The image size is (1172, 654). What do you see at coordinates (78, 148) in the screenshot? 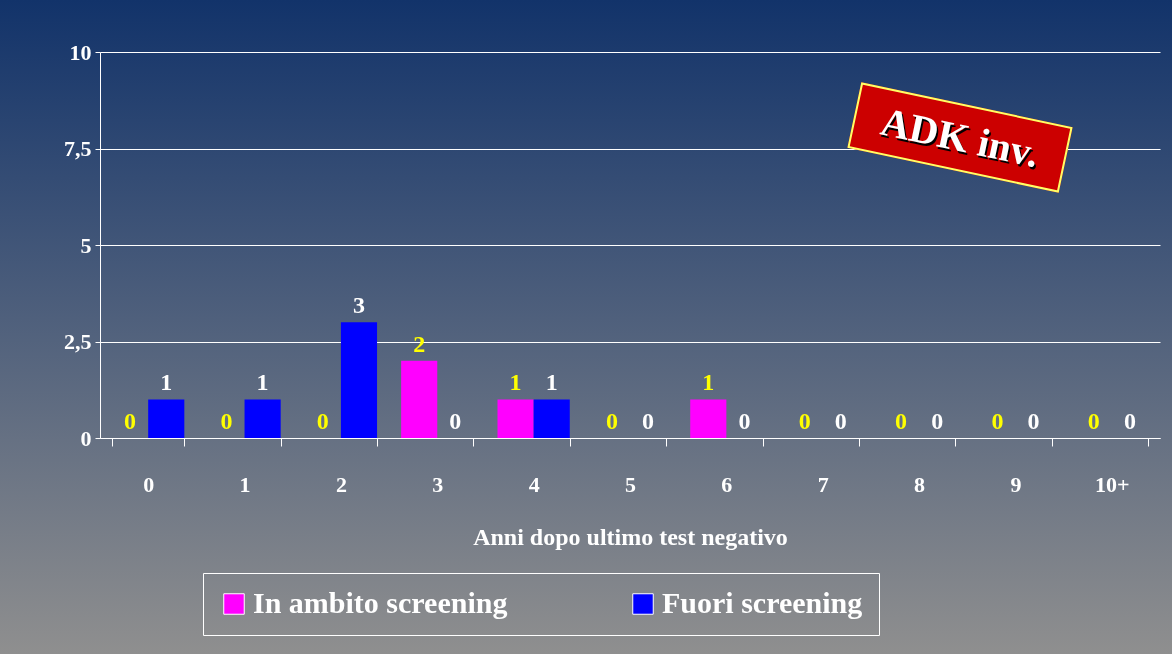
I see `y-tick-label: 7,5` at bounding box center [78, 148].